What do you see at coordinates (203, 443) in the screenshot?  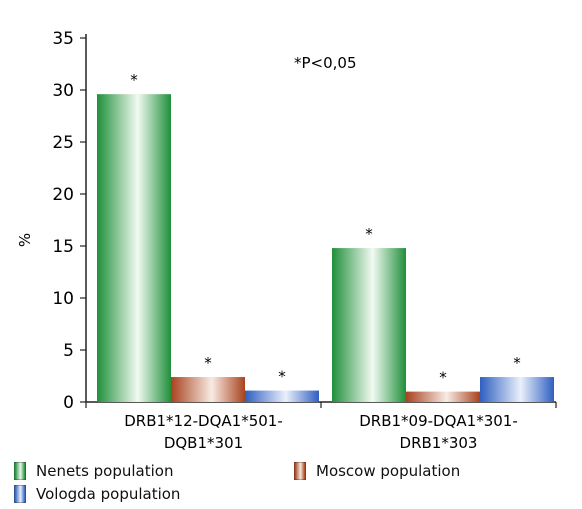 I see `x-category-label: DQB1*301` at bounding box center [203, 443].